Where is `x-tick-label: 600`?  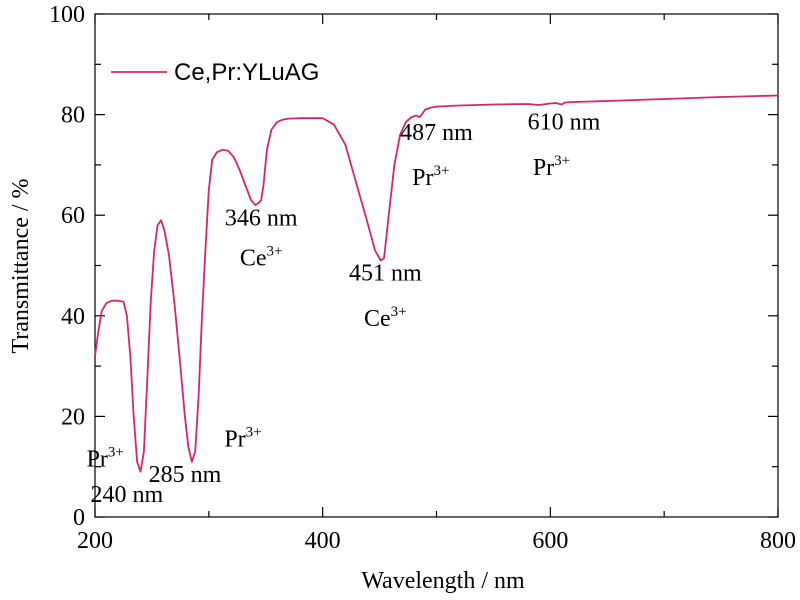
x-tick-label: 600 is located at coordinates (550, 541).